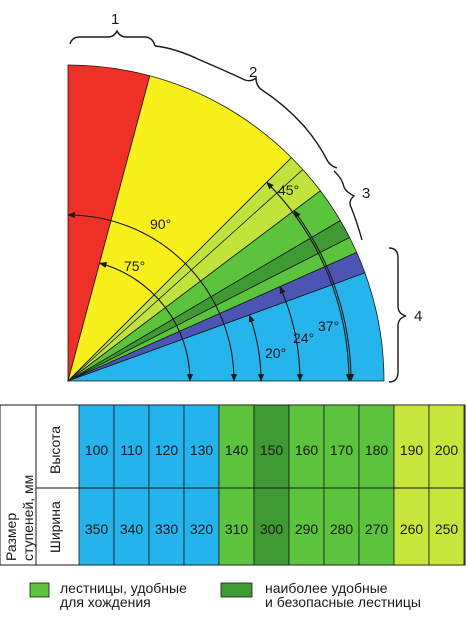  What do you see at coordinates (202, 529) in the screenshot?
I see `width-value: 320` at bounding box center [202, 529].